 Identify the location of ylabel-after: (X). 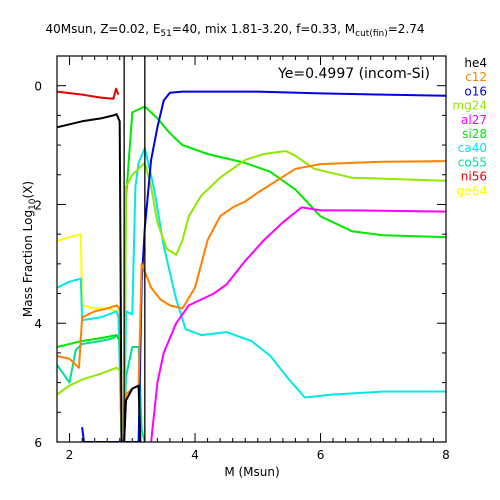
(28, 190).